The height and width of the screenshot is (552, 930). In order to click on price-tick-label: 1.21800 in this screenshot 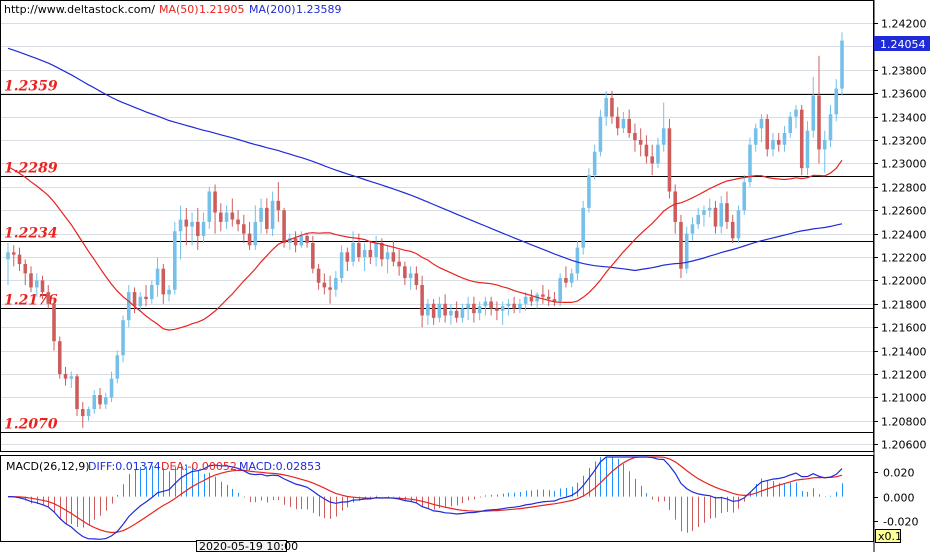, I will do `click(904, 305)`.